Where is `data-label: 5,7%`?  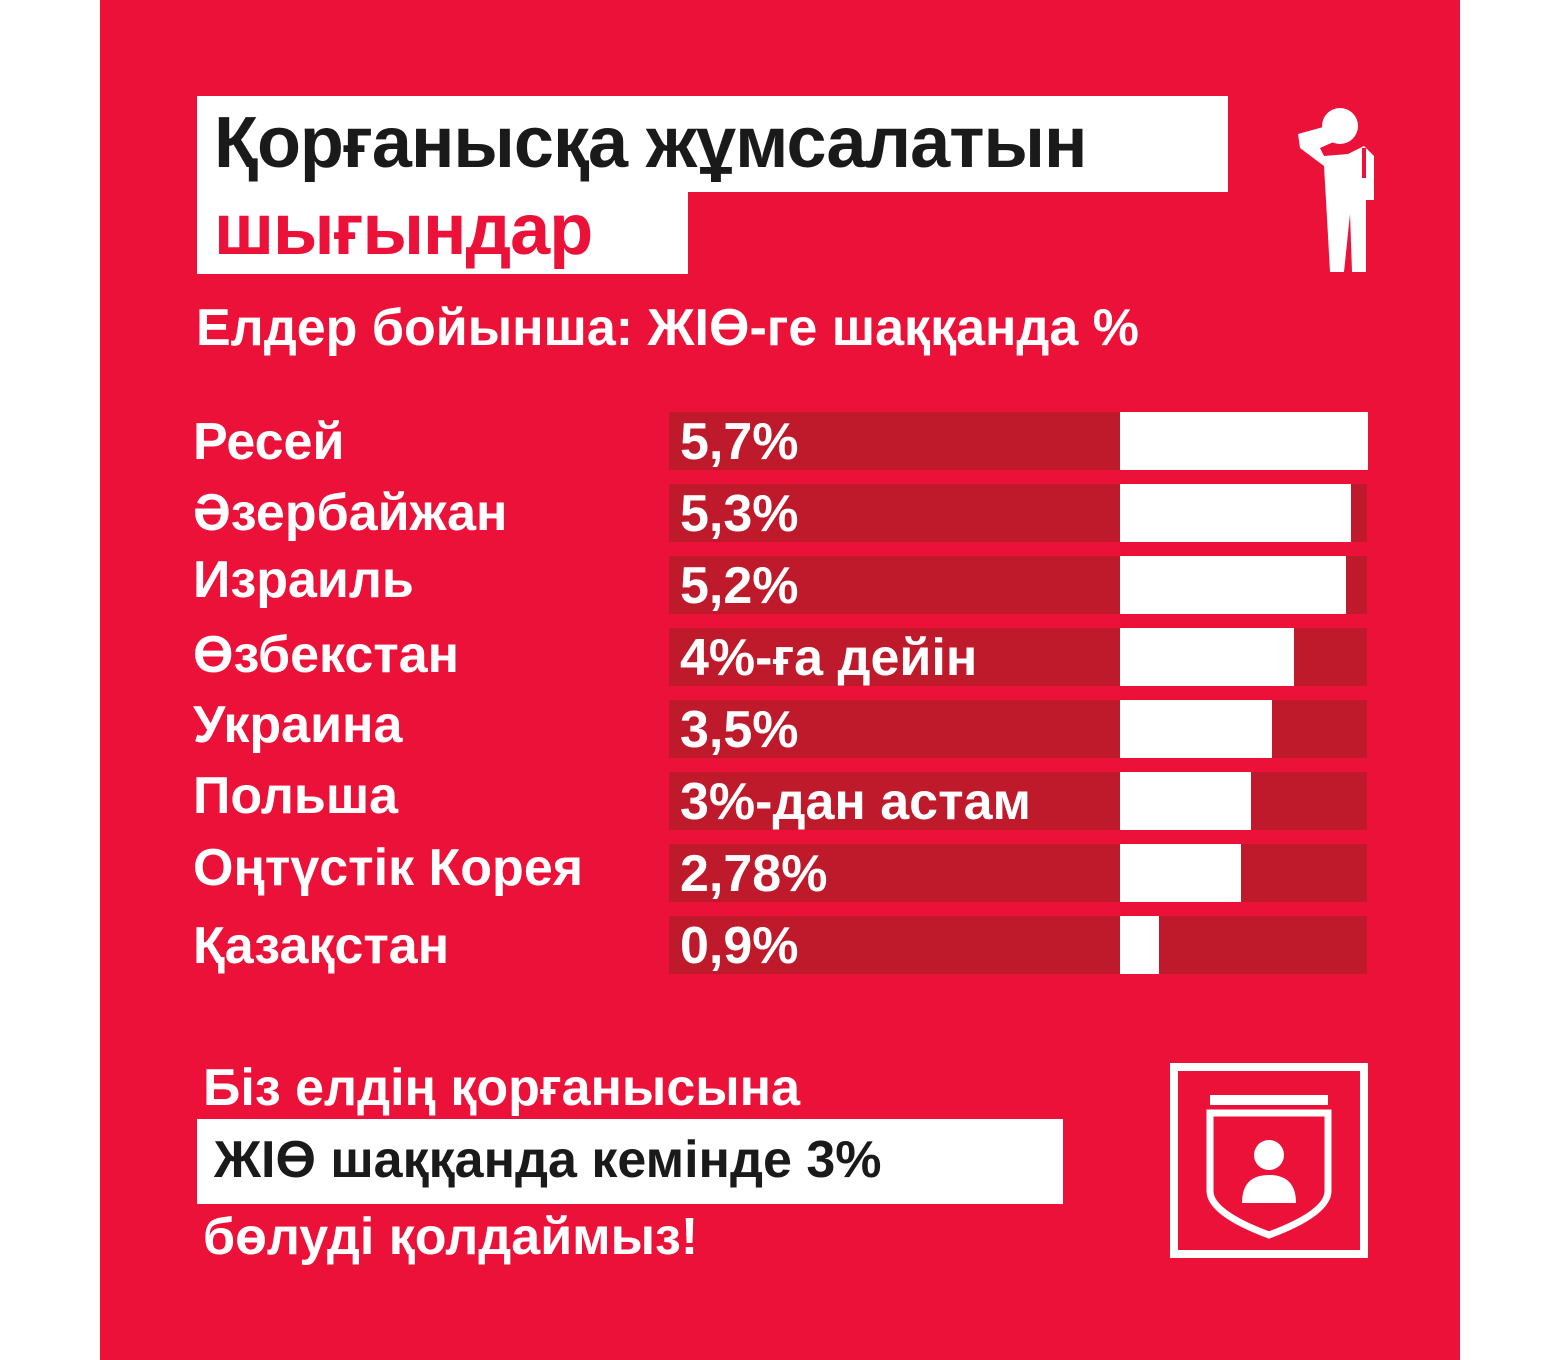
data-label: 5,7% is located at coordinates (739, 442).